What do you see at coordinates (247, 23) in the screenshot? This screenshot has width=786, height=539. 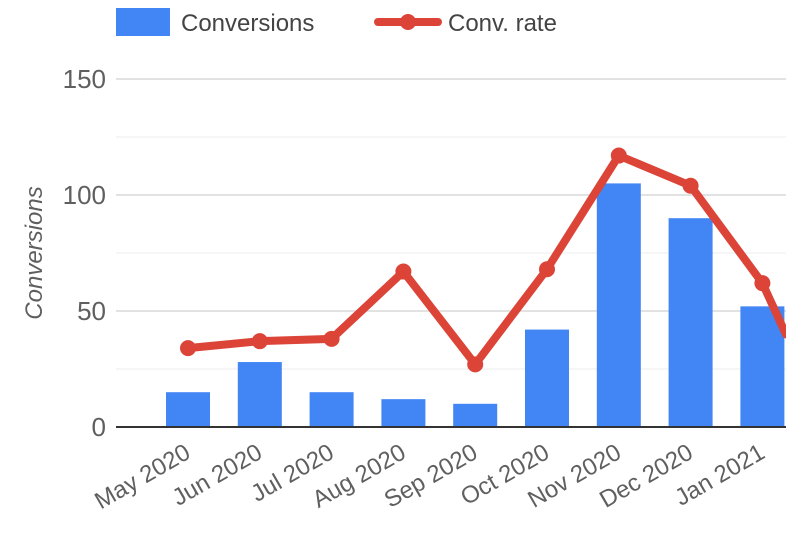 I see `legend-label-conversions: Conversions` at bounding box center [247, 23].